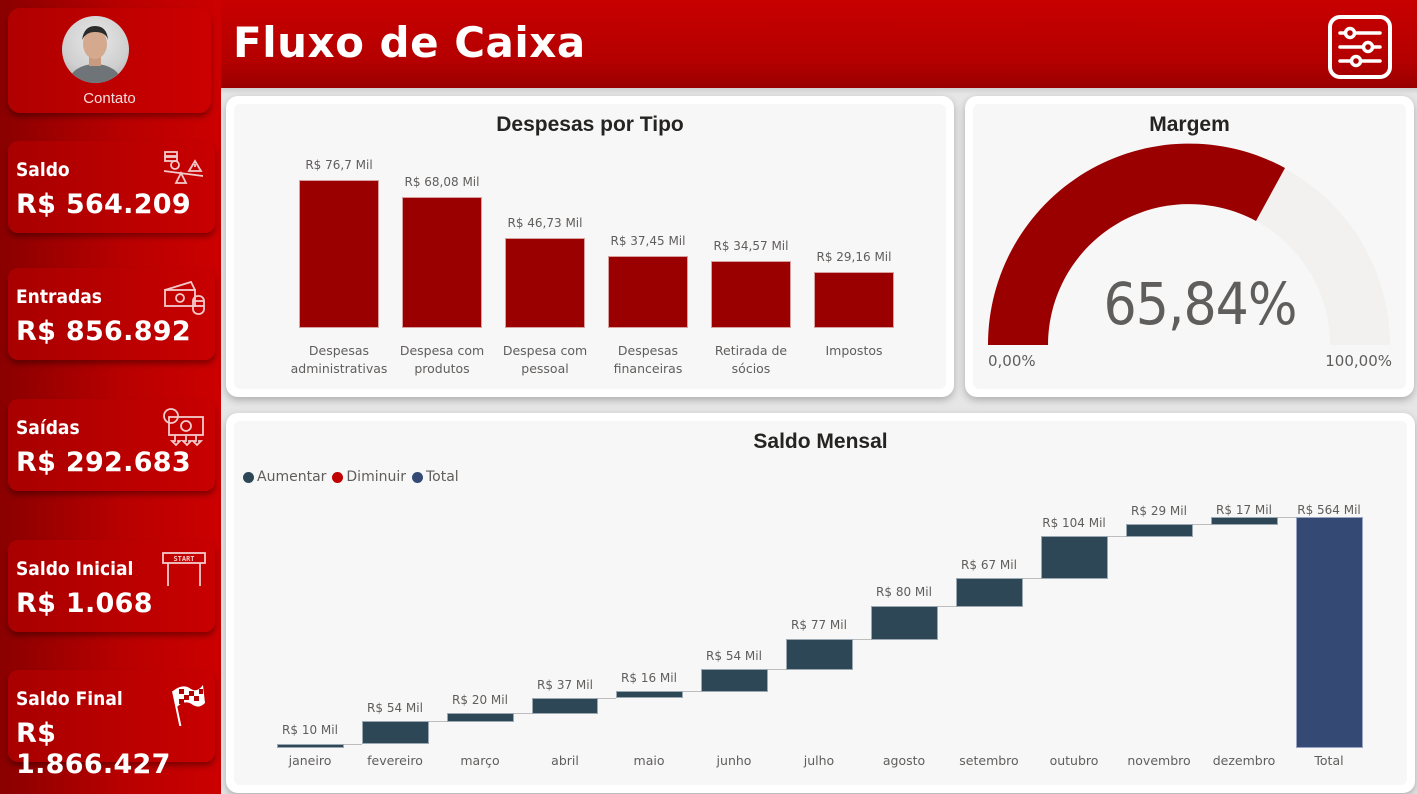  What do you see at coordinates (1159, 760) in the screenshot?
I see `waterfall-category-label: novembro` at bounding box center [1159, 760].